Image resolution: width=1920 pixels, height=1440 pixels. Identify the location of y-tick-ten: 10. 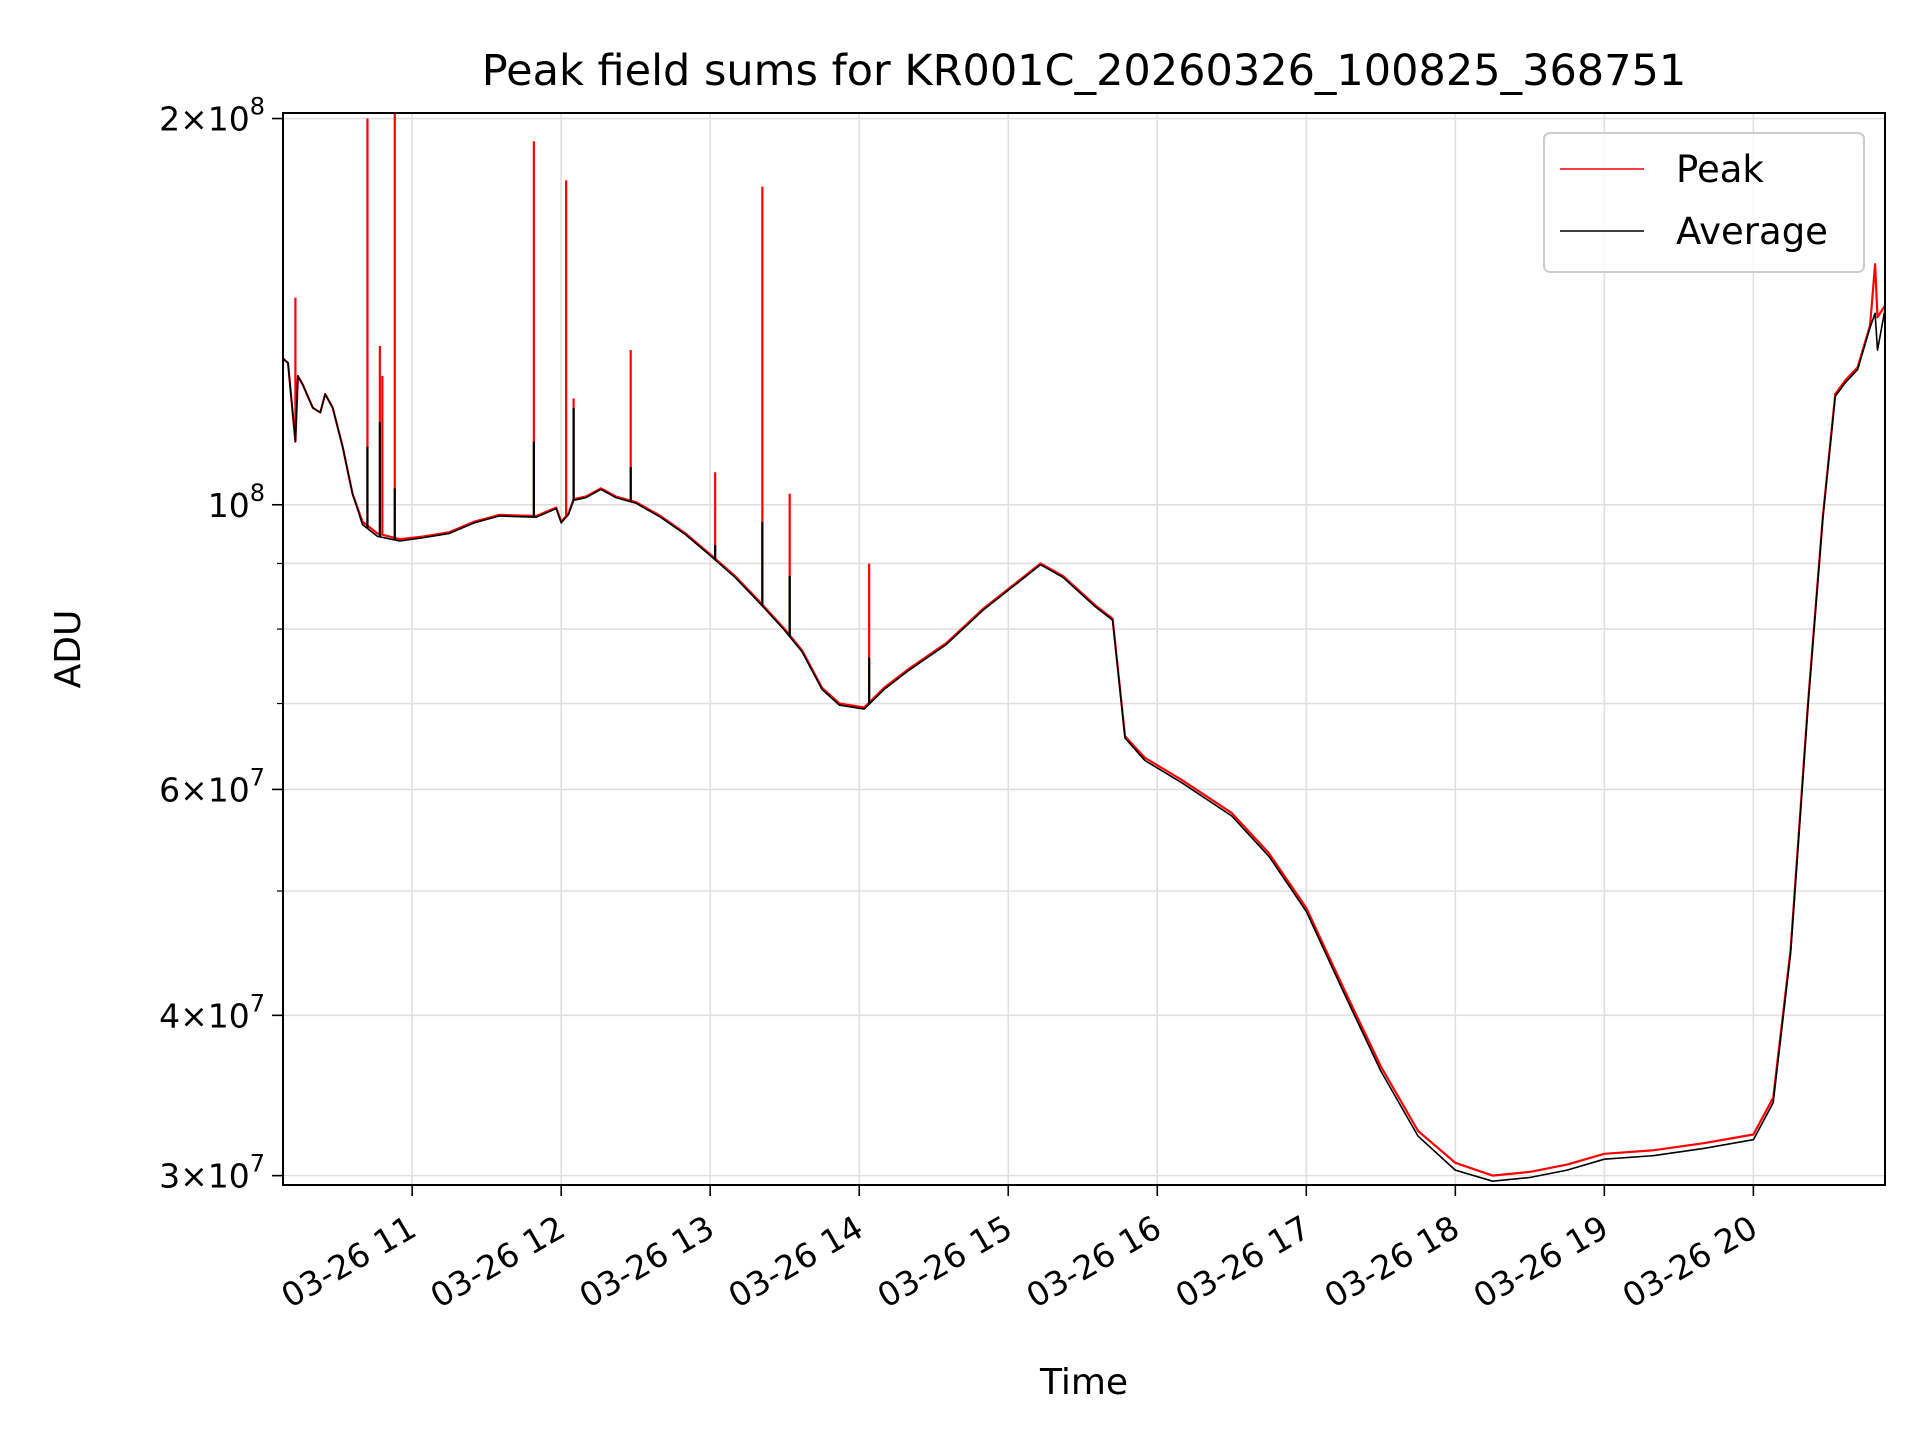
(229, 505).